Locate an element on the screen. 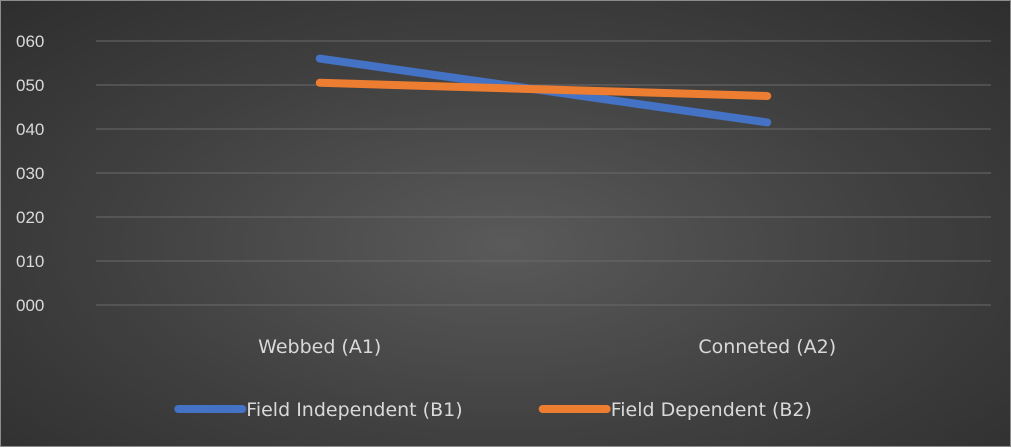 The image size is (1011, 448). y-axis: 000 010 020 030 040 050 060 is located at coordinates (30, 173).